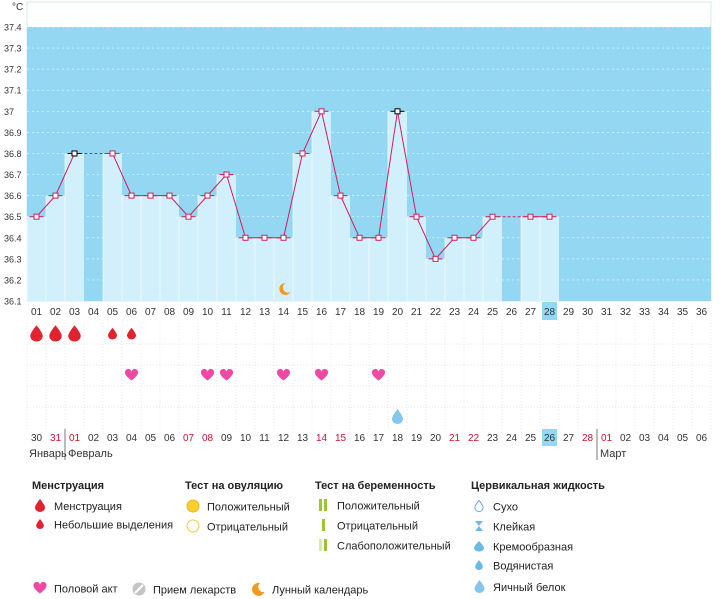 Image resolution: width=720 pixels, height=599 pixels. What do you see at coordinates (626, 312) in the screenshot?
I see `x-tick-label: 32` at bounding box center [626, 312].